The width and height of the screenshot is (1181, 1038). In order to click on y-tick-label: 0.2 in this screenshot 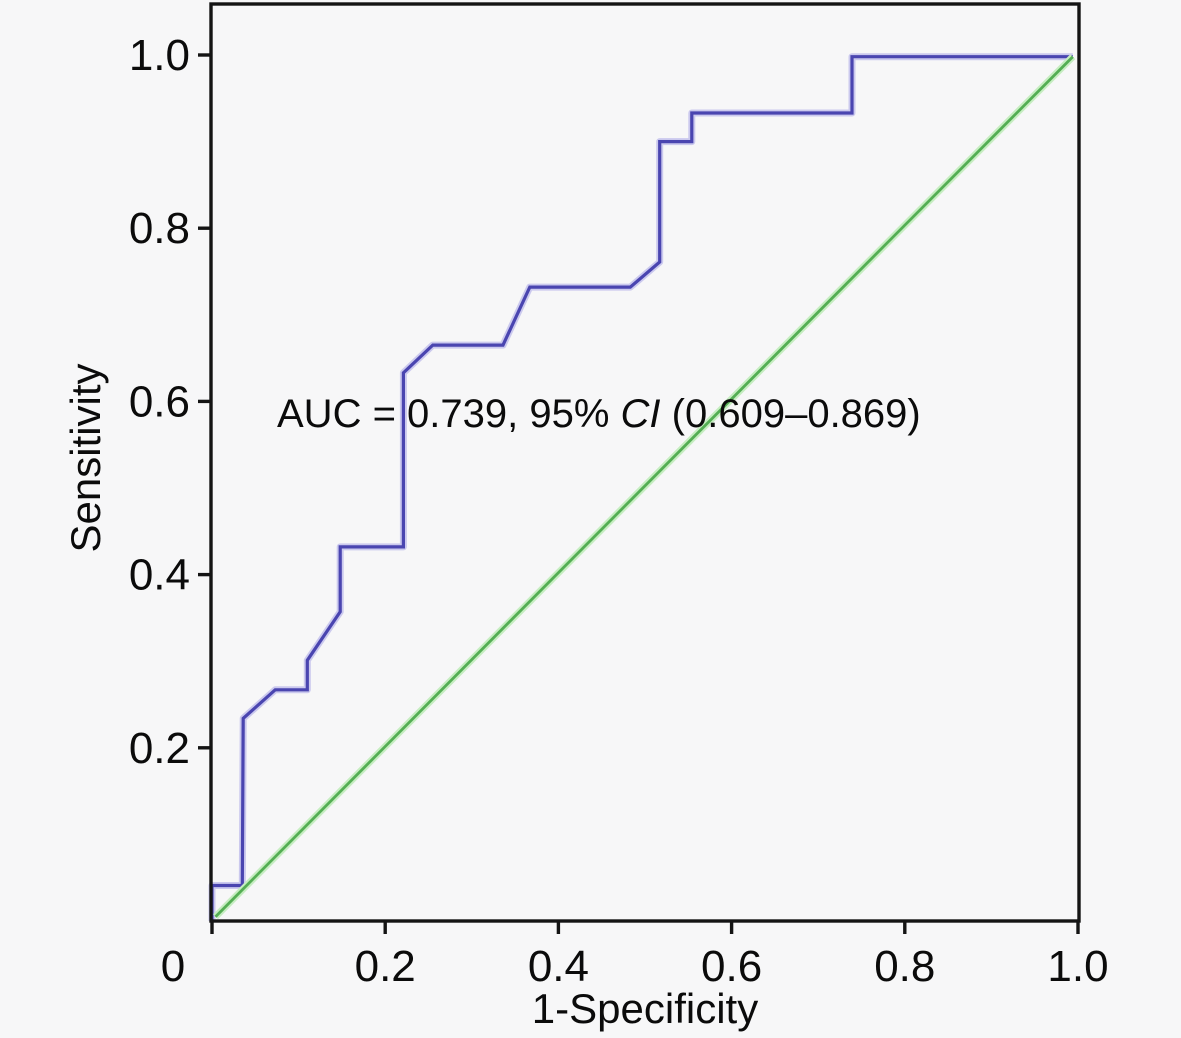, I will do `click(159, 748)`.